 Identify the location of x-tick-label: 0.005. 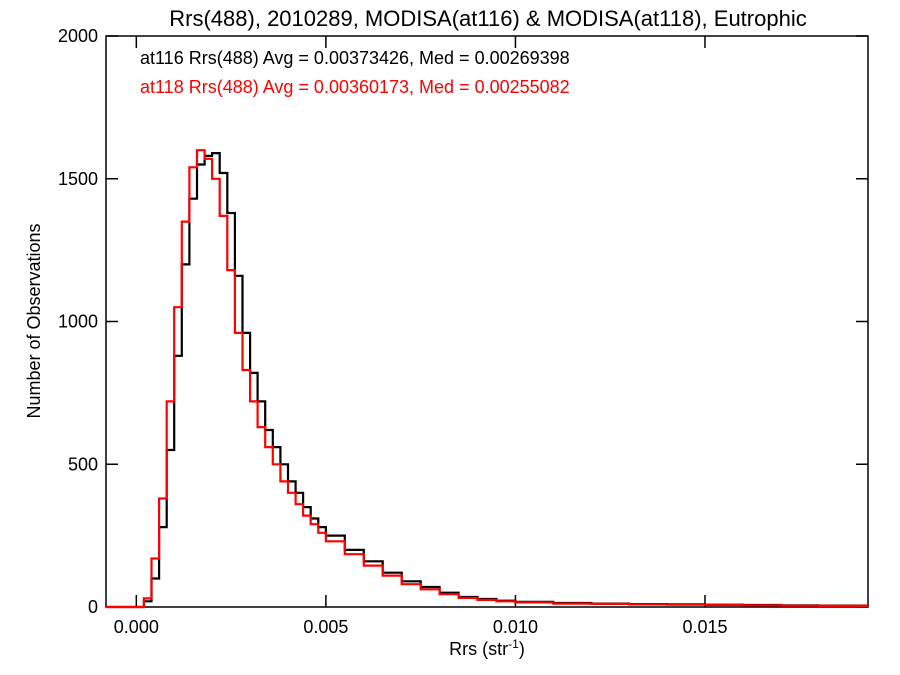
(325, 627).